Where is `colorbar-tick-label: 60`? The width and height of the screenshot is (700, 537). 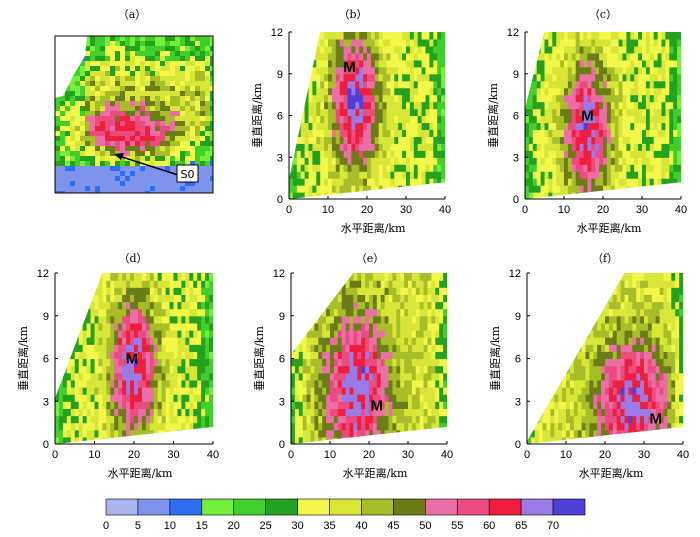
colorbar-tick-label: 60 is located at coordinates (489, 526).